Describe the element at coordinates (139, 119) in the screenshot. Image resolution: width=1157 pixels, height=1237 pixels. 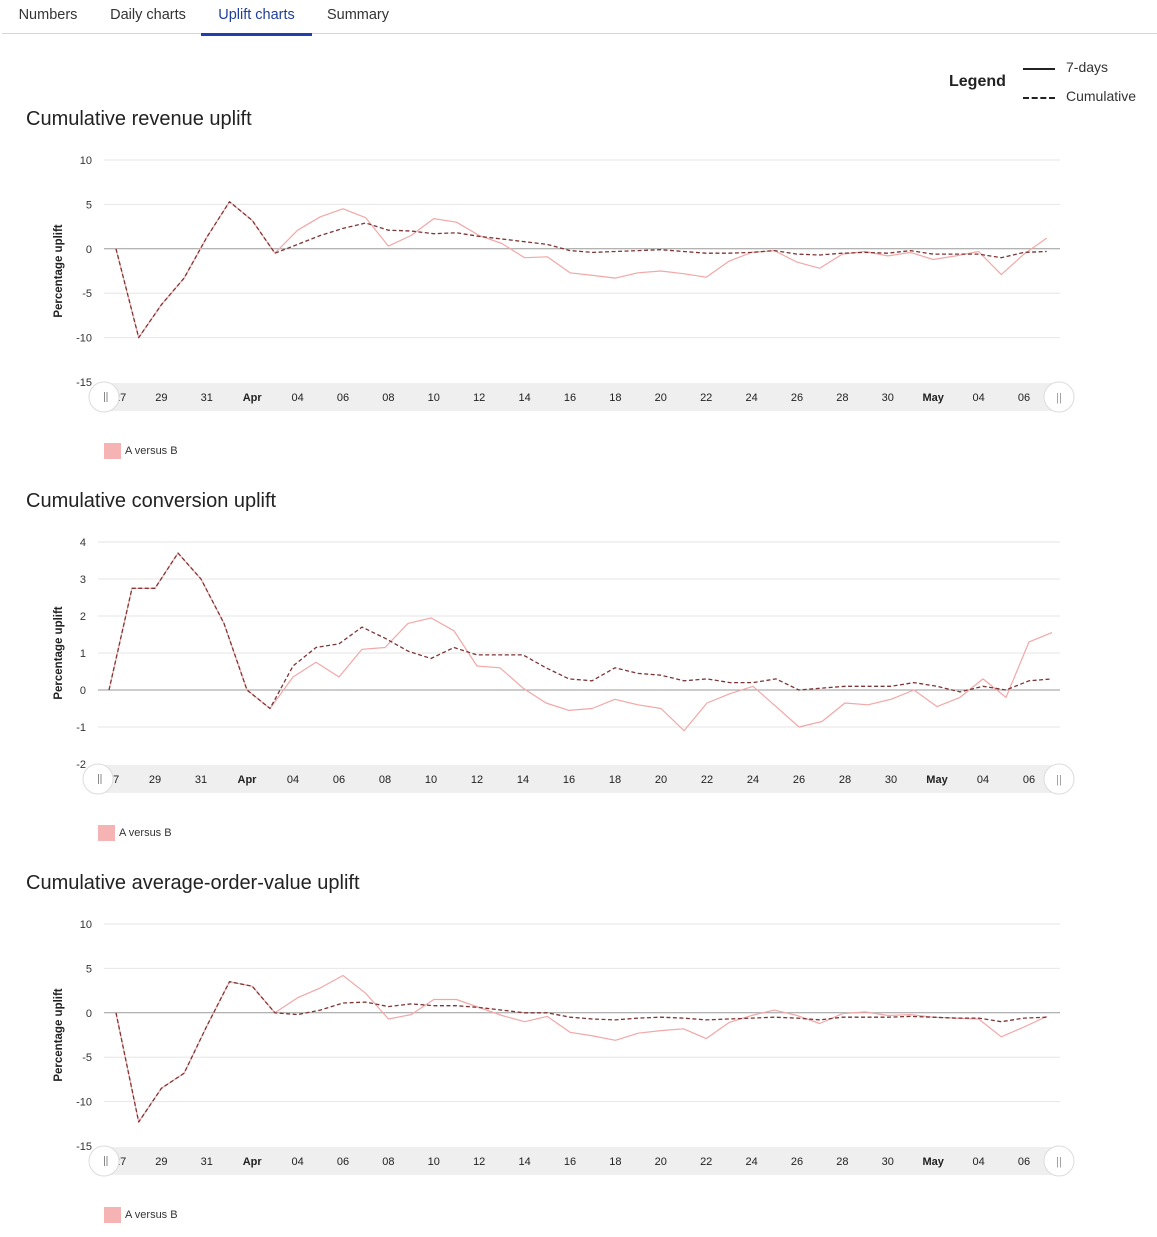
I see `chart-title-revenue: Cumulative revenue uplift` at that location.